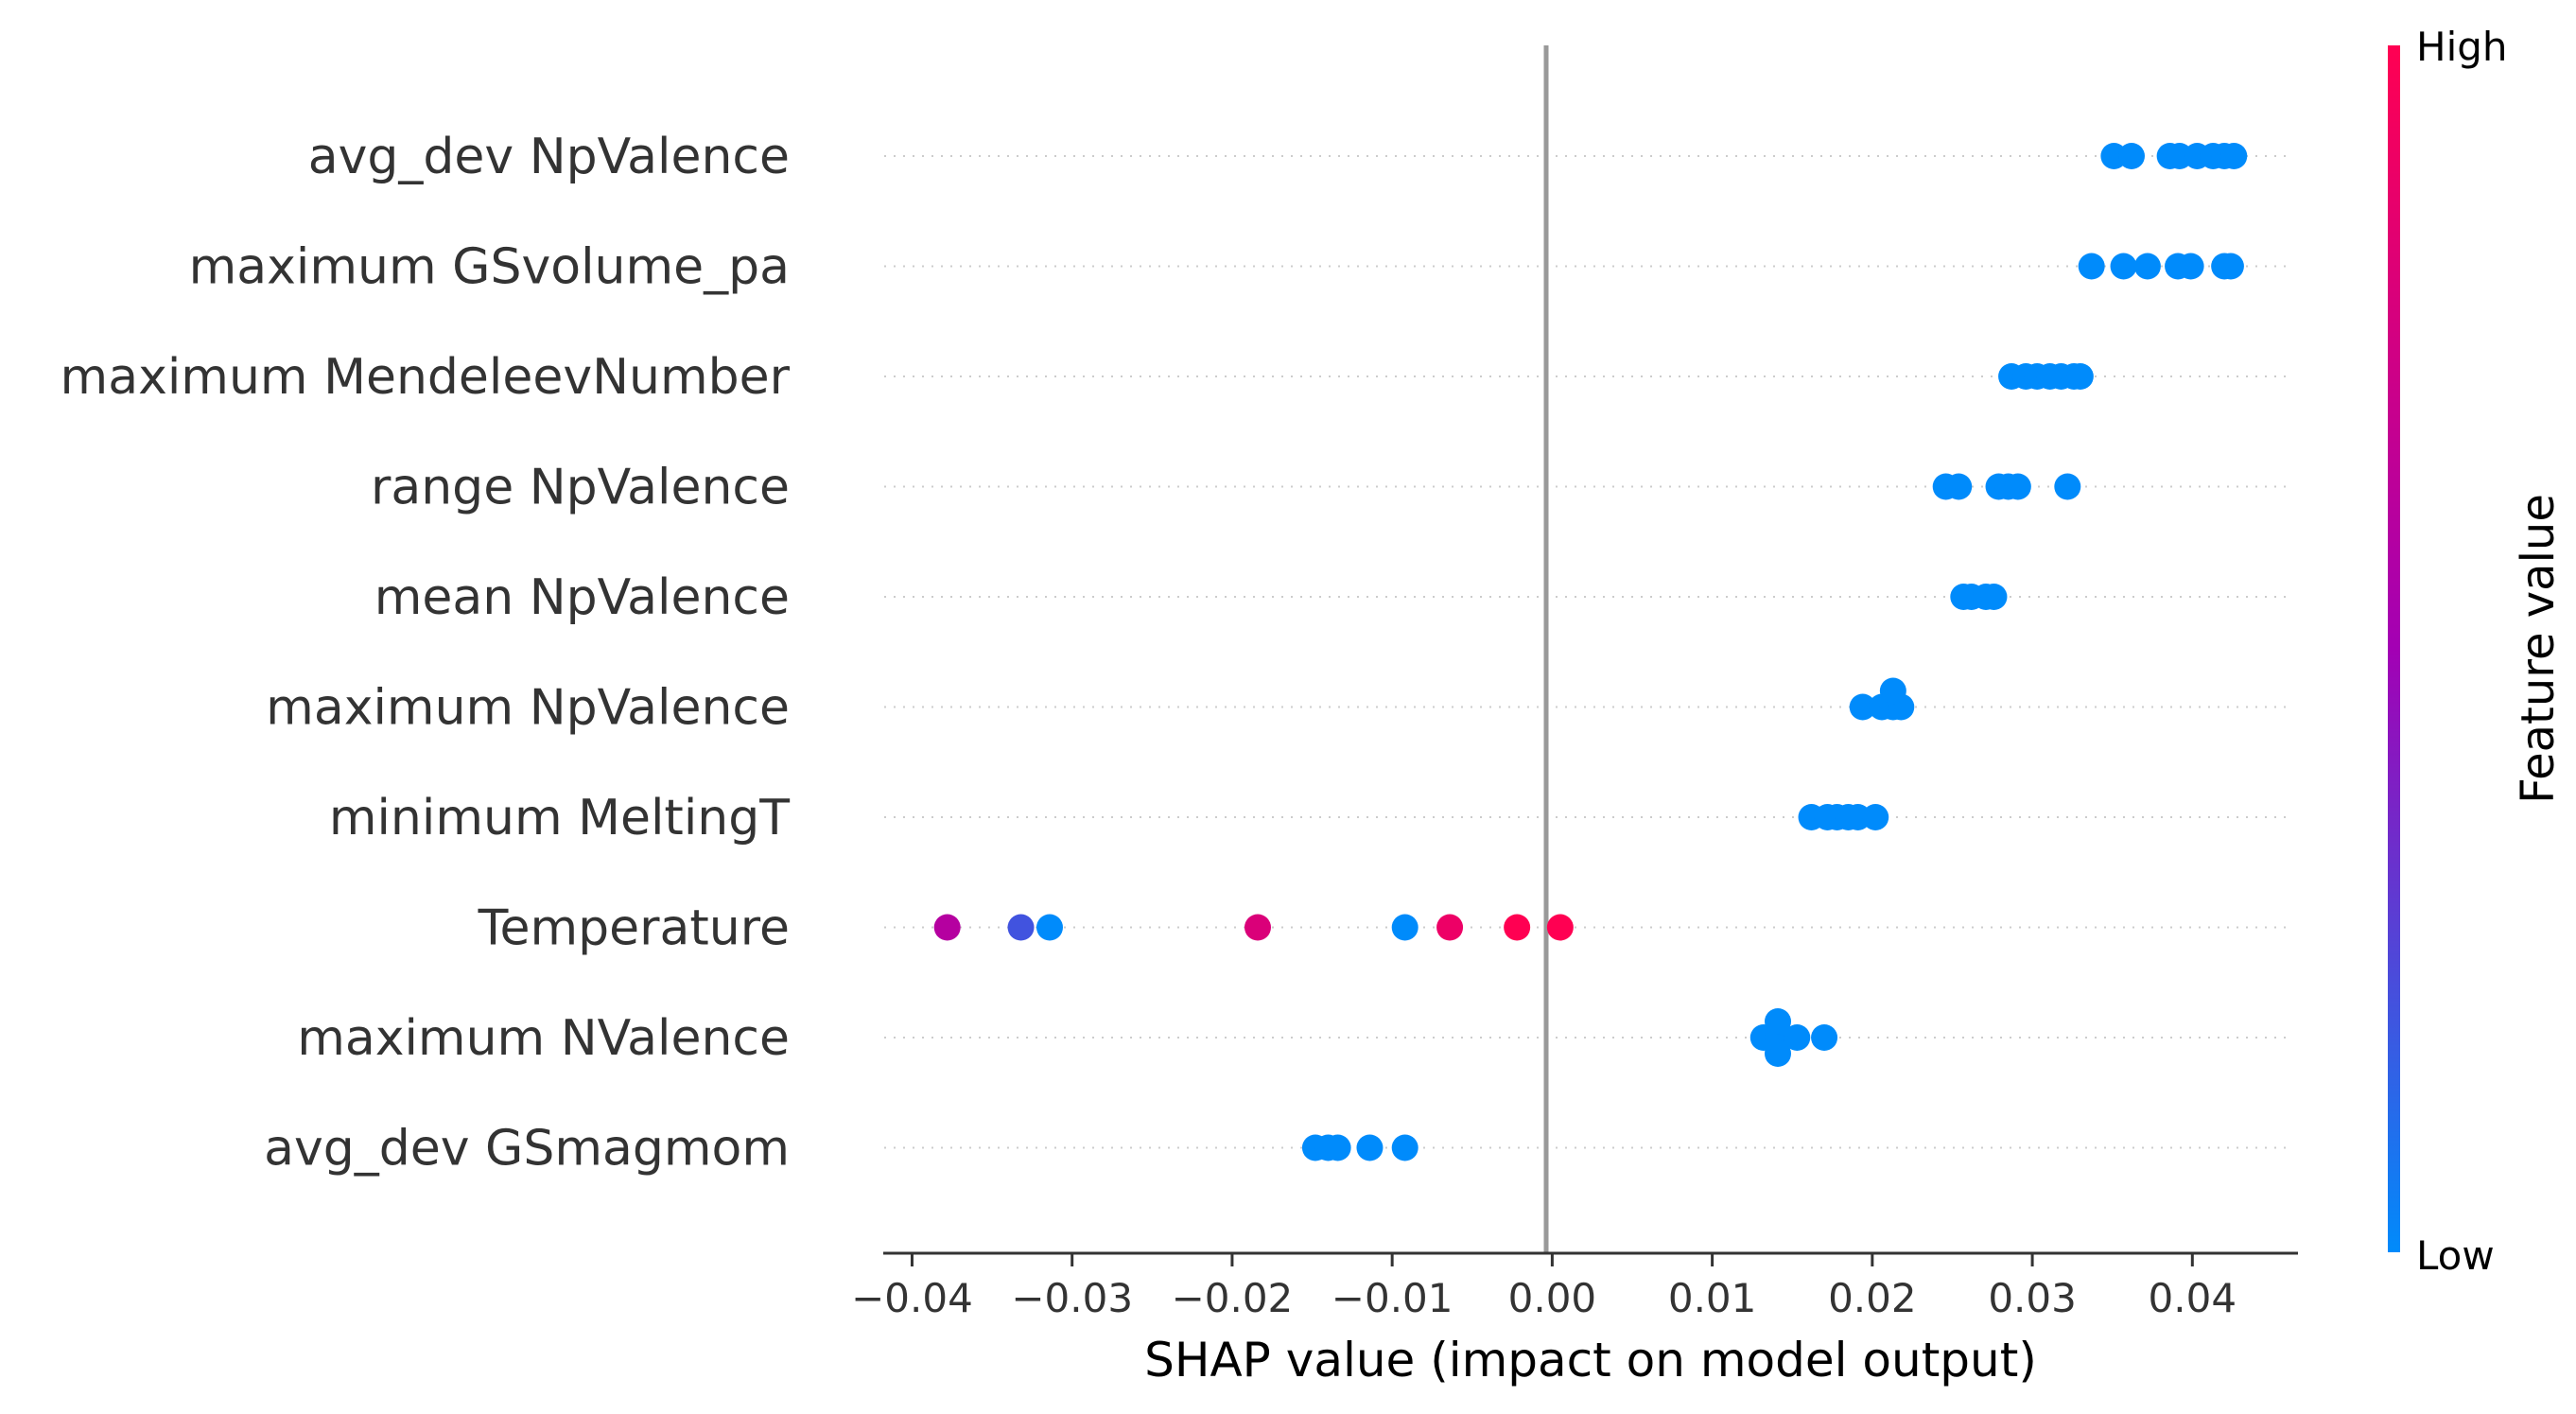 This screenshot has width=2576, height=1414. I want to click on feature-label: Temperature, so click(634, 928).